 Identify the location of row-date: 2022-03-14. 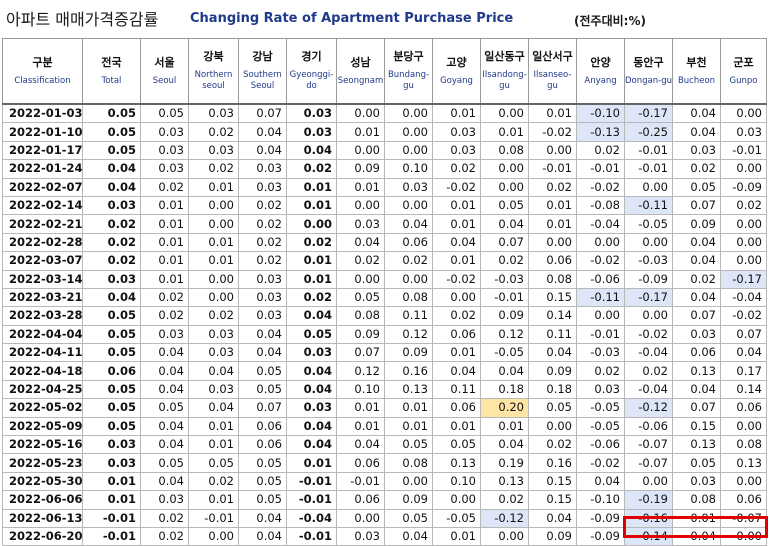
(42, 279).